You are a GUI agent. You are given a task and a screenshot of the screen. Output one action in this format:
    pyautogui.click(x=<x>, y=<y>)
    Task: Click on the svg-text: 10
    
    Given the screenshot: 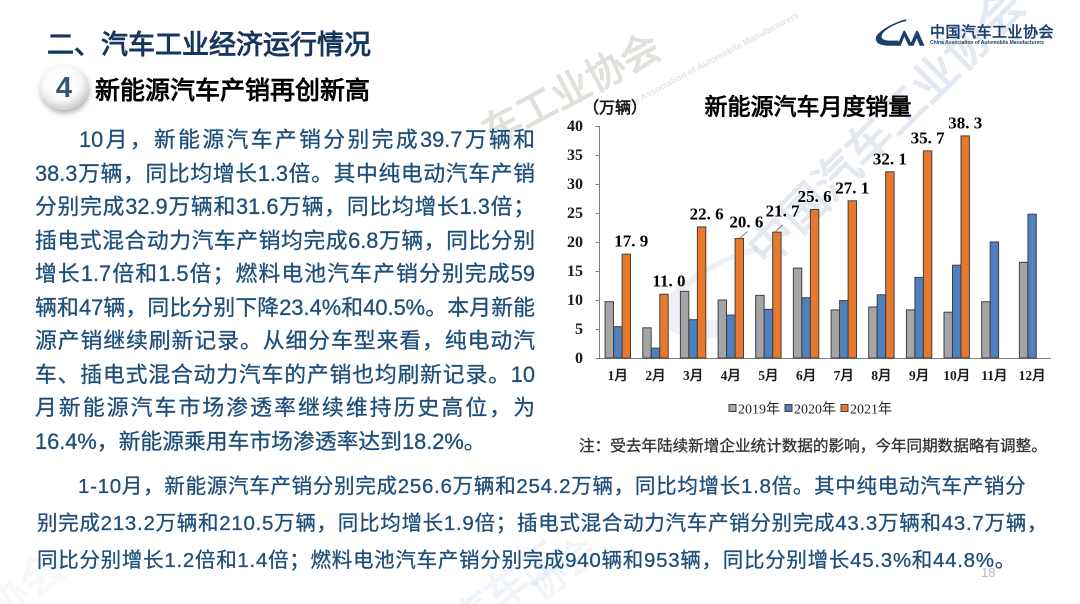 What is the action you would take?
    pyautogui.click(x=575, y=300)
    